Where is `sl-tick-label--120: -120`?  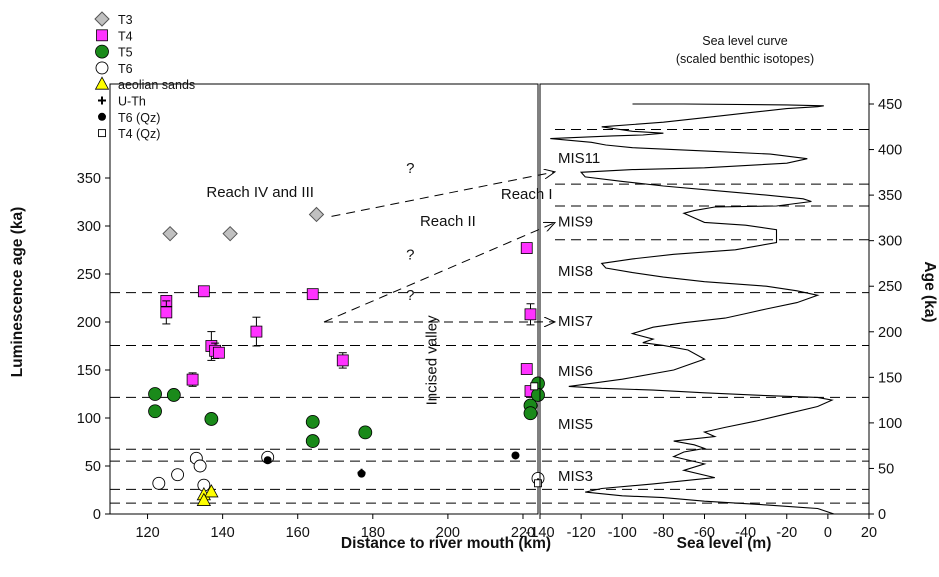 sl-tick-label--120: -120 is located at coordinates (581, 533).